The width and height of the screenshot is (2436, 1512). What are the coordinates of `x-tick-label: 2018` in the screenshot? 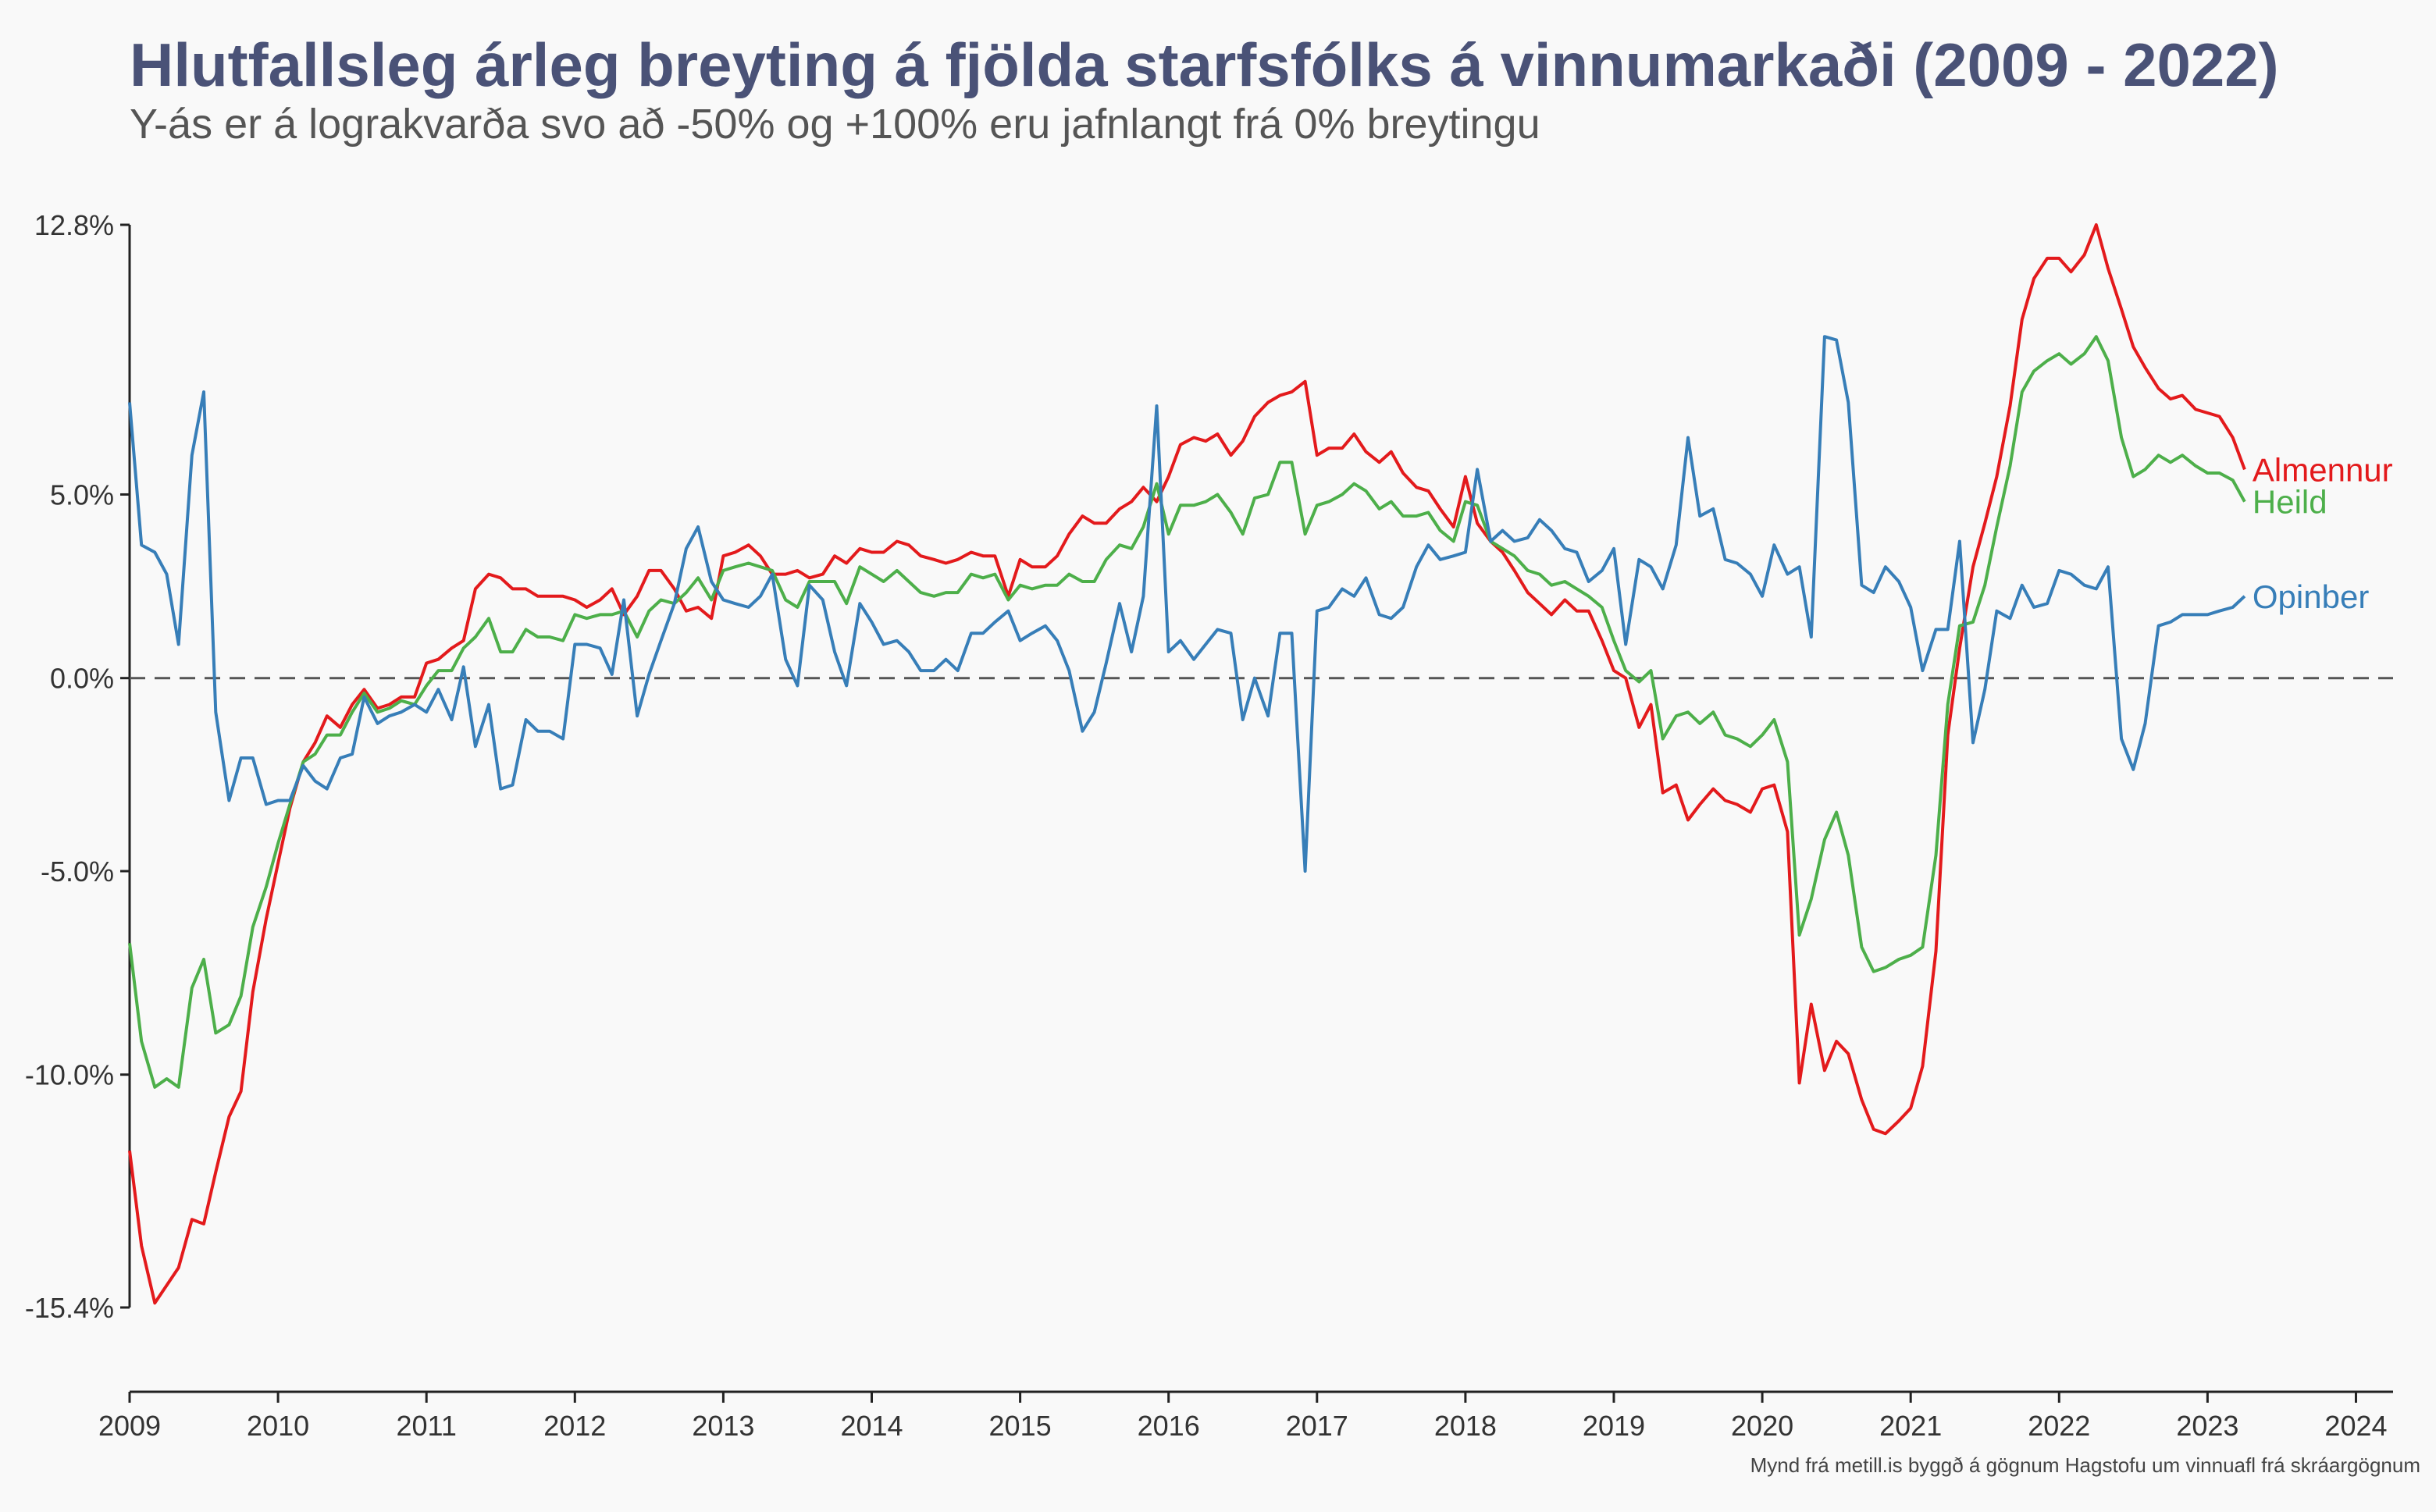 It's located at (1465, 1426).